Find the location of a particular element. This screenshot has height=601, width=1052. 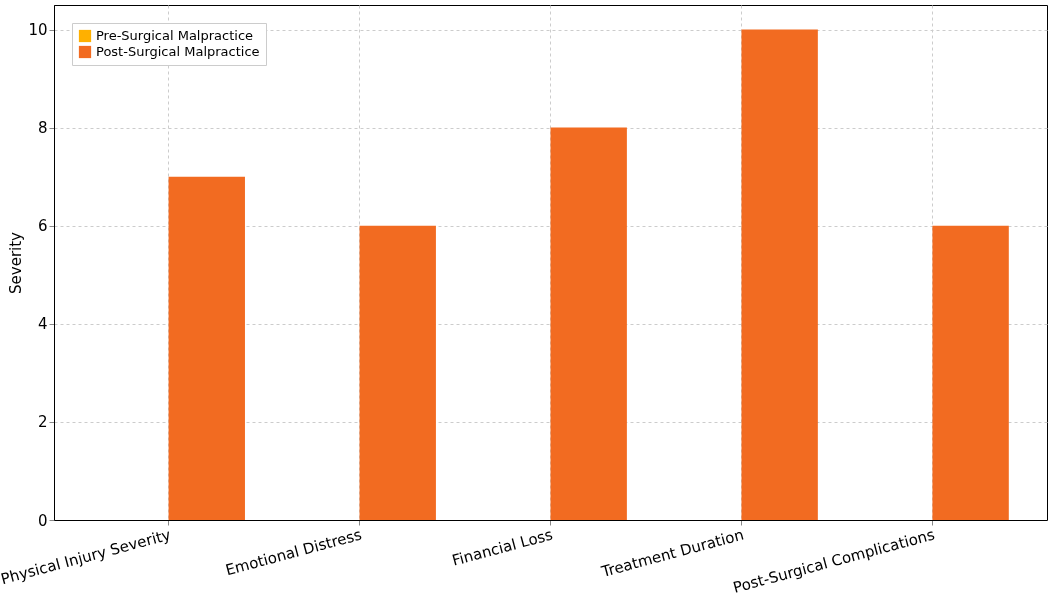

y-axis-title: Severity is located at coordinates (16, 262).